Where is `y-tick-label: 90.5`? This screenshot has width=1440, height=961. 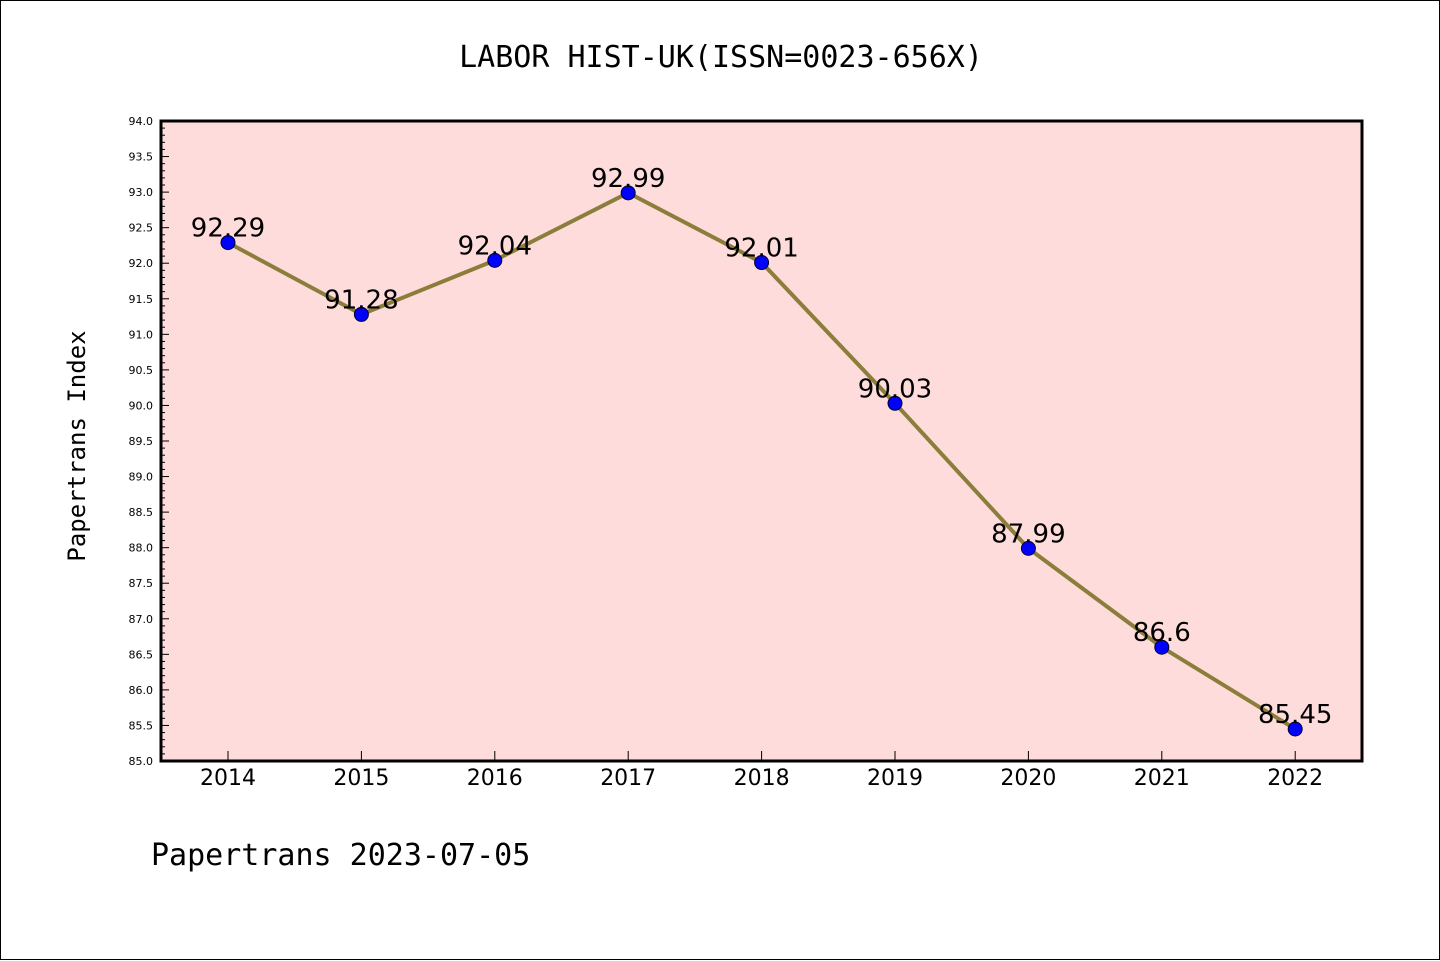
y-tick-label: 90.5 is located at coordinates (141, 370).